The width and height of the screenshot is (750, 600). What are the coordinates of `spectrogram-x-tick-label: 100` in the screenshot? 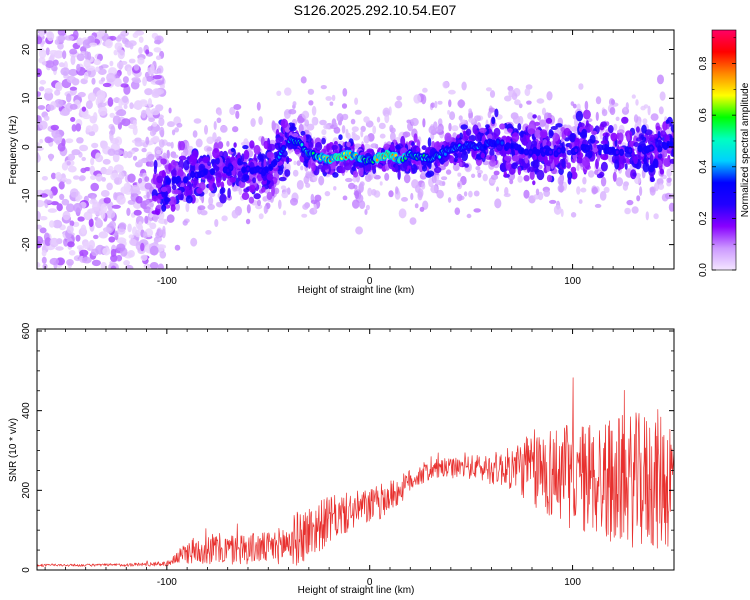 It's located at (572, 281).